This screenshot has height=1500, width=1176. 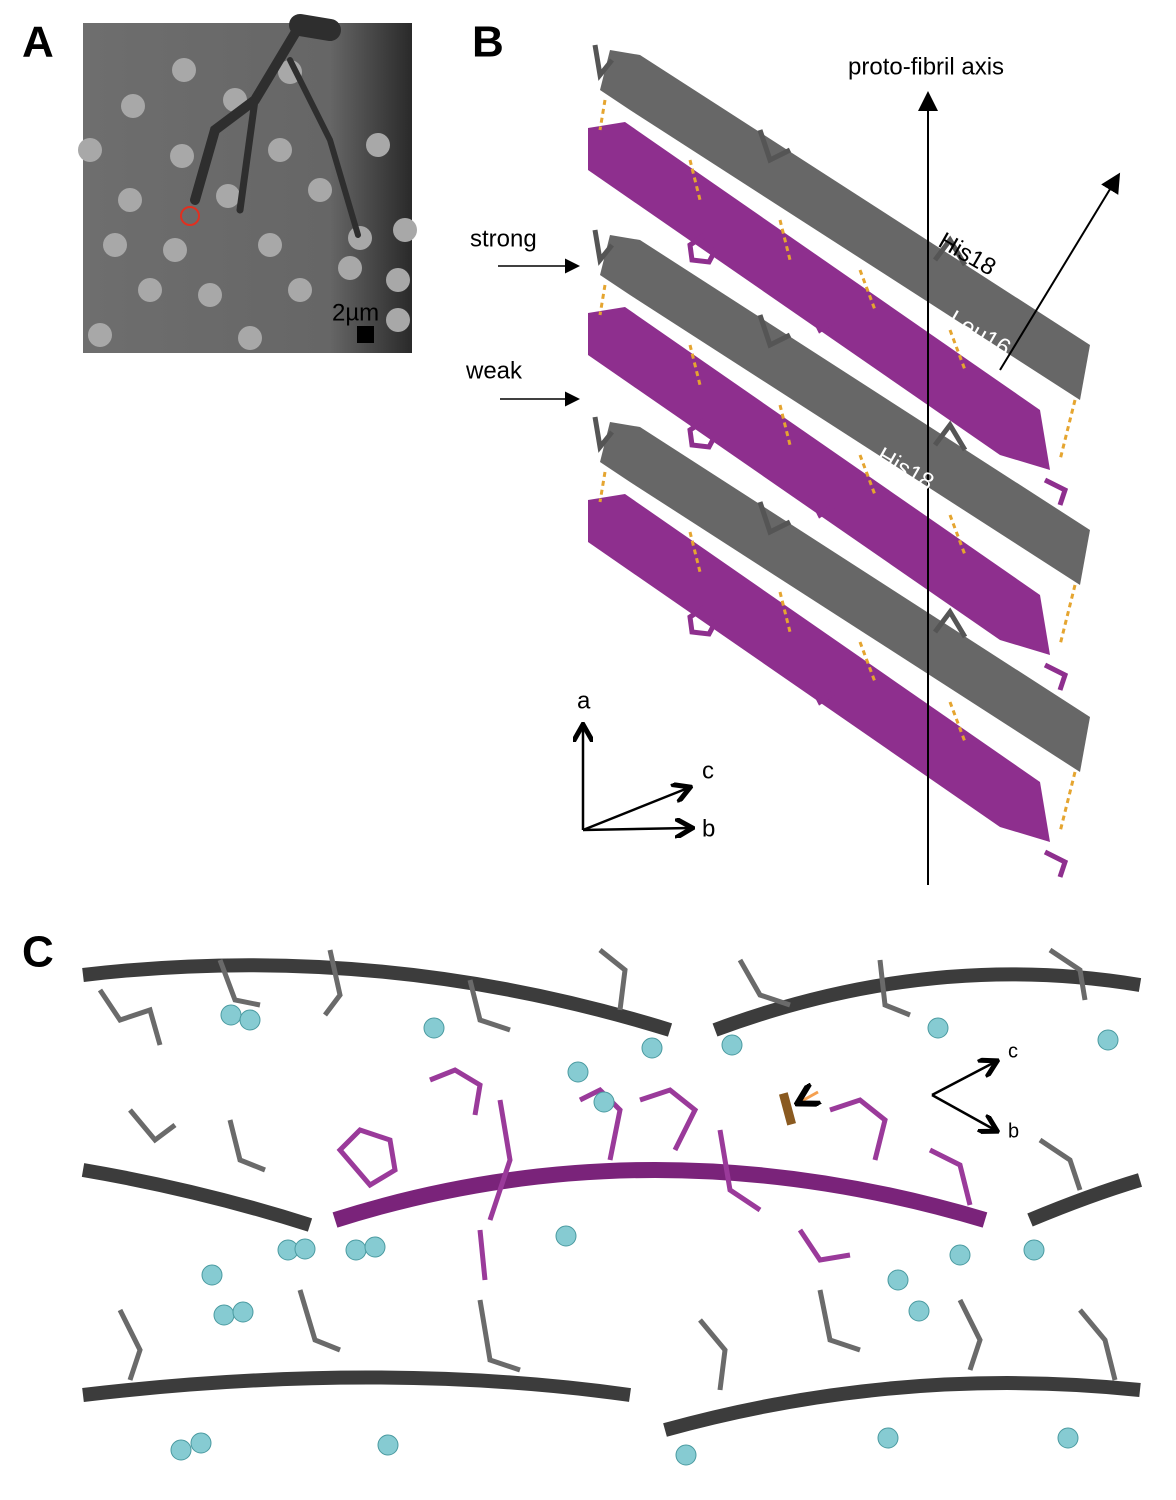 What do you see at coordinates (926, 66) in the screenshot?
I see `axis-label: proto-fibril axis` at bounding box center [926, 66].